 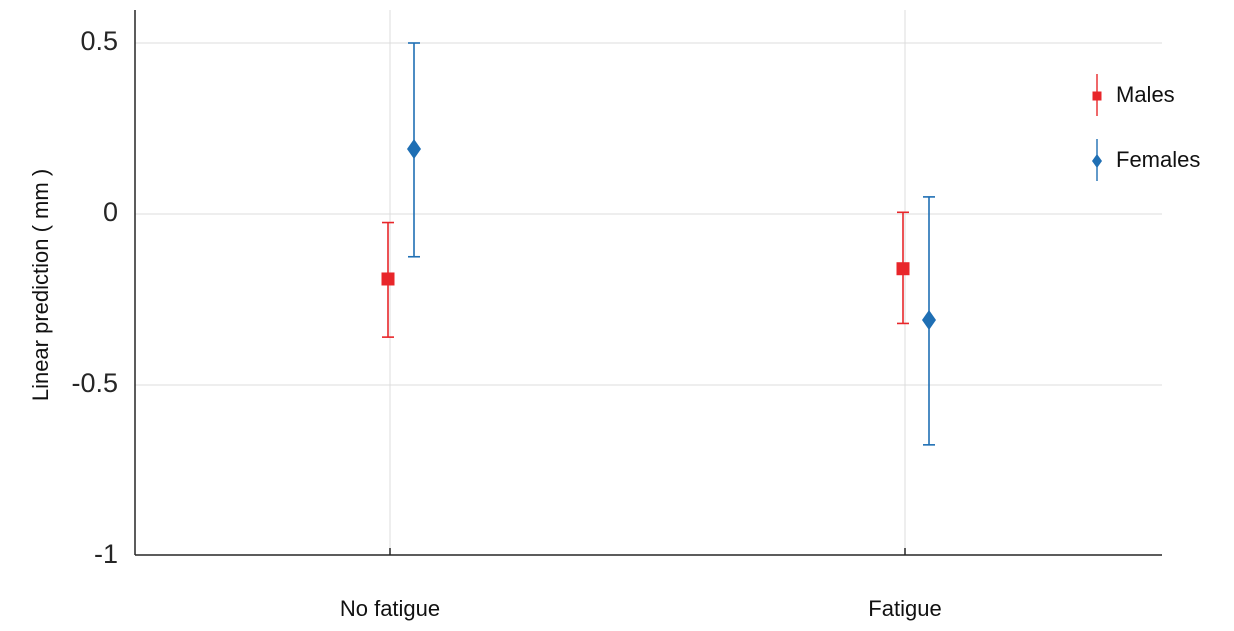 What do you see at coordinates (94, 383) in the screenshot?
I see `y-tick-label: -0.5` at bounding box center [94, 383].